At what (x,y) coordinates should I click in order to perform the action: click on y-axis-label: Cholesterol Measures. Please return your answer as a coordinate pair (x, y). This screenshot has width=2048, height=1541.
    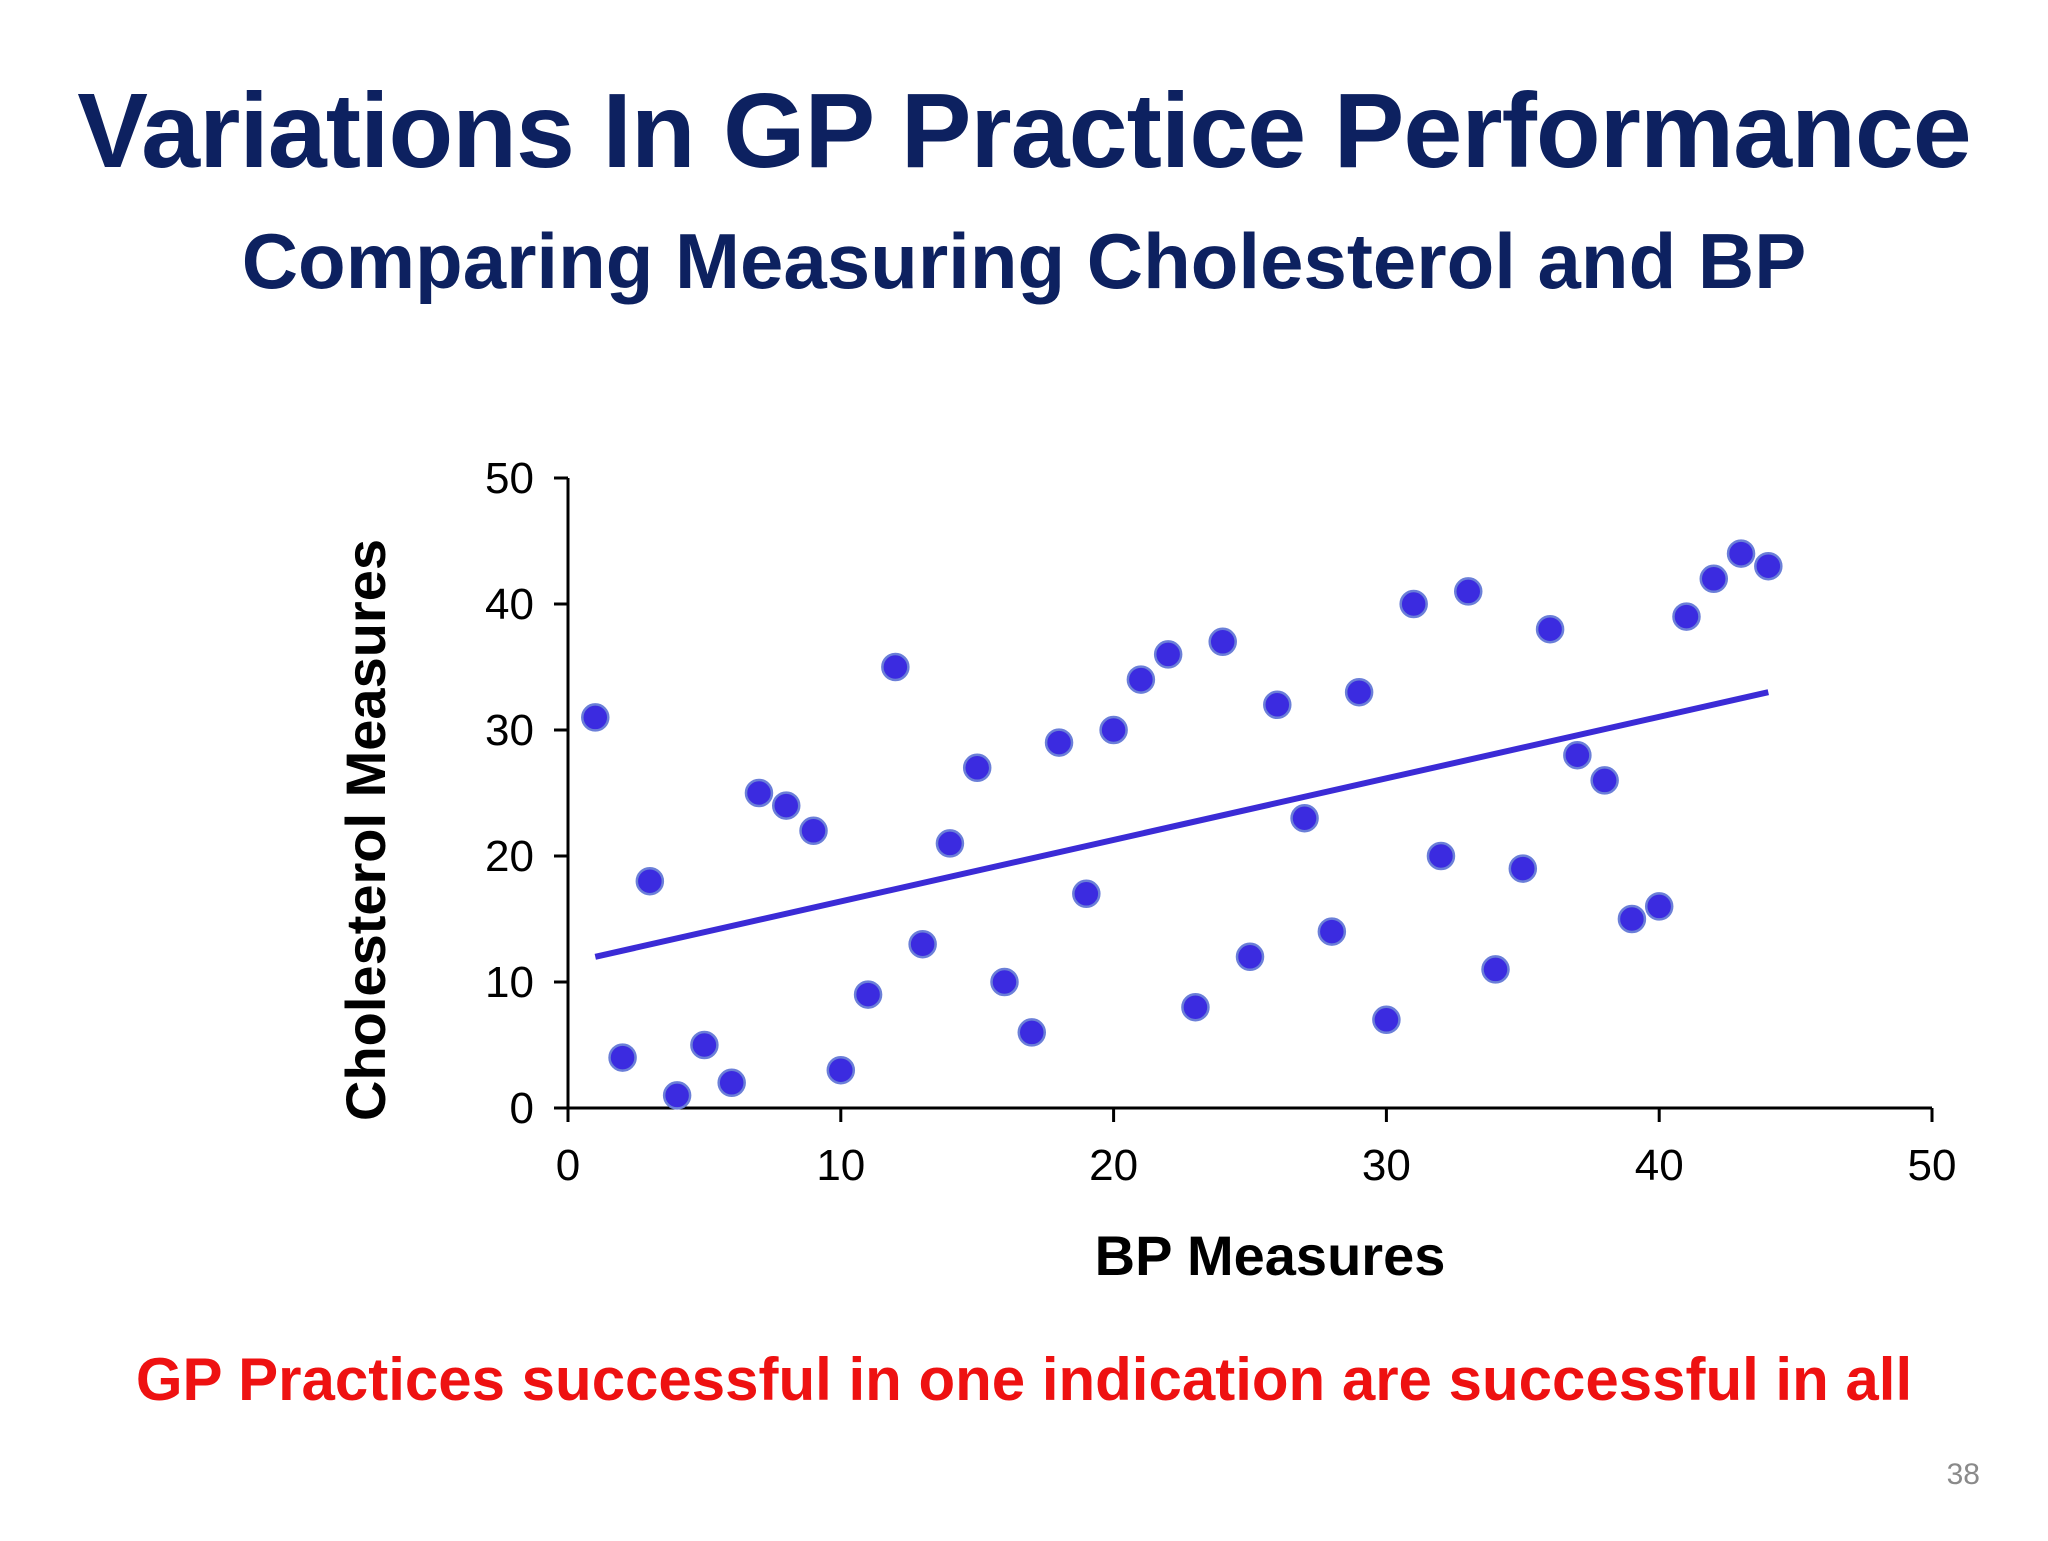
    Looking at the image, I should click on (365, 830).